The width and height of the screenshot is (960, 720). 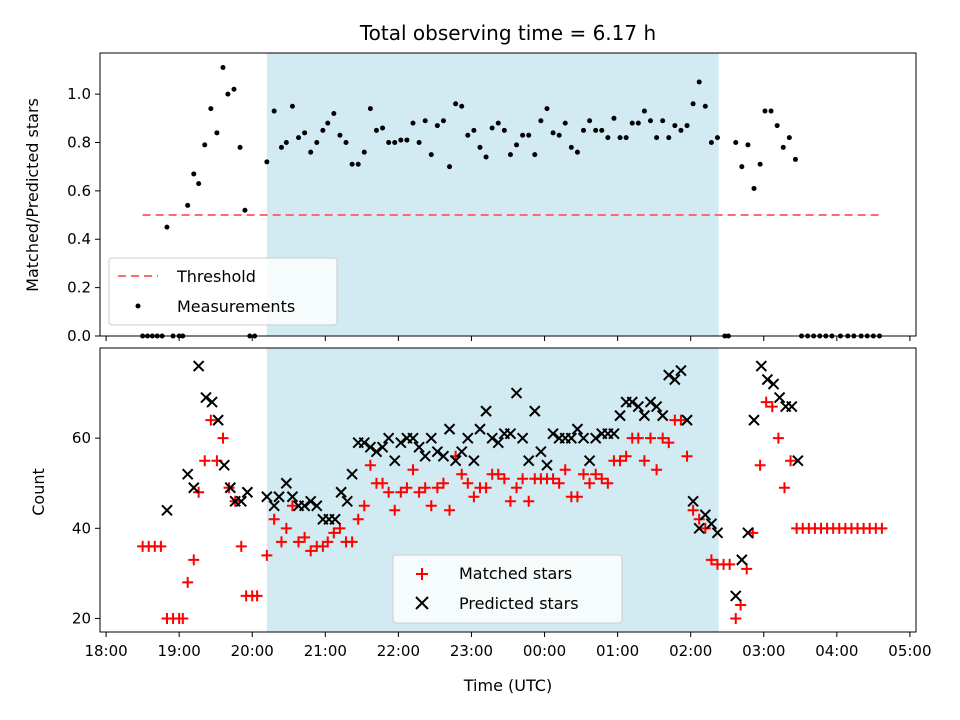 I want to click on x-axis-label: Time (UTC), so click(x=507, y=685).